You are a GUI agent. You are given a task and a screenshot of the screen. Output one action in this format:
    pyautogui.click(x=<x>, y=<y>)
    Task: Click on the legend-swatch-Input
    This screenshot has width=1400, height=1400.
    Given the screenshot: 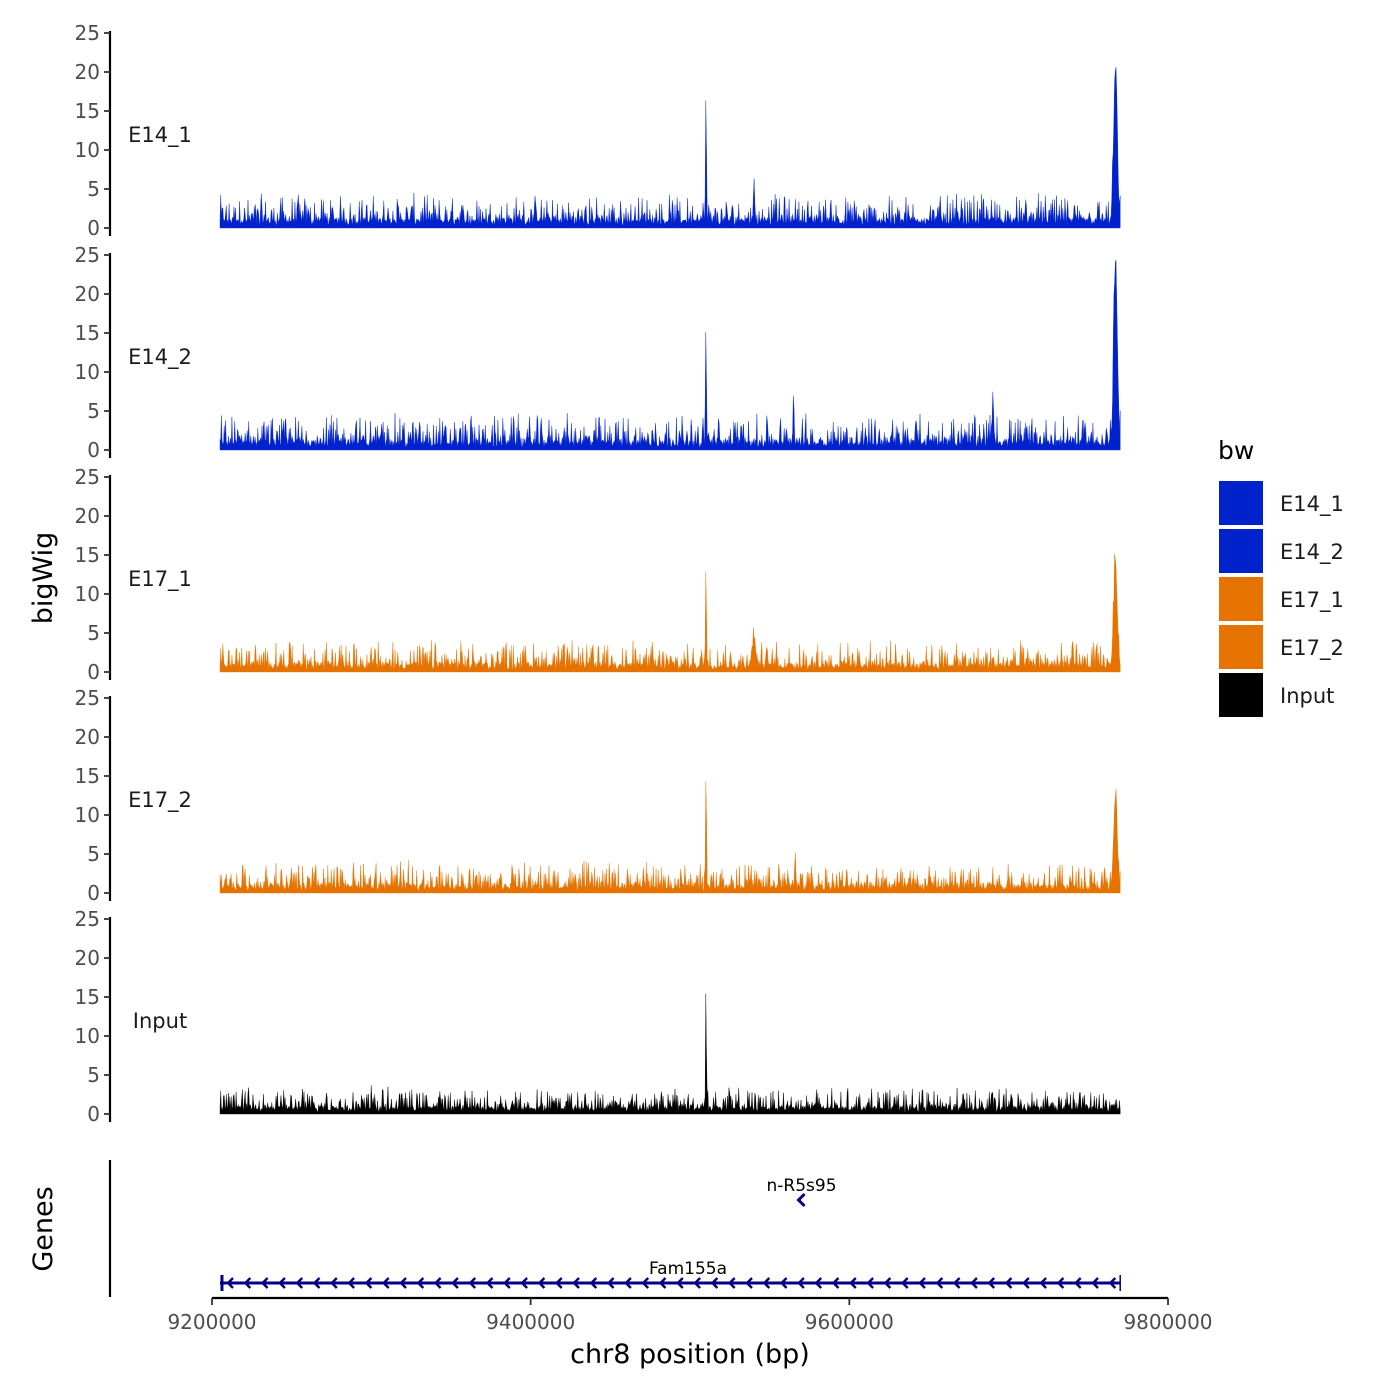 What is the action you would take?
    pyautogui.click(x=1241, y=695)
    